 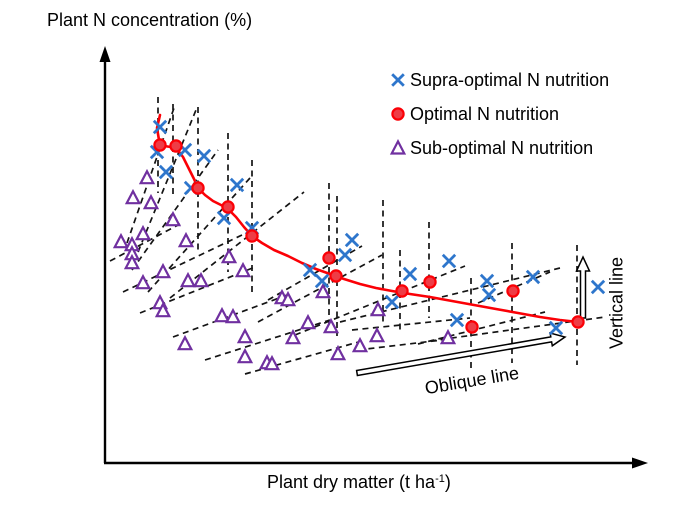 What do you see at coordinates (150, 20) in the screenshot?
I see `y-axis-title: Plant N concentration (%)` at bounding box center [150, 20].